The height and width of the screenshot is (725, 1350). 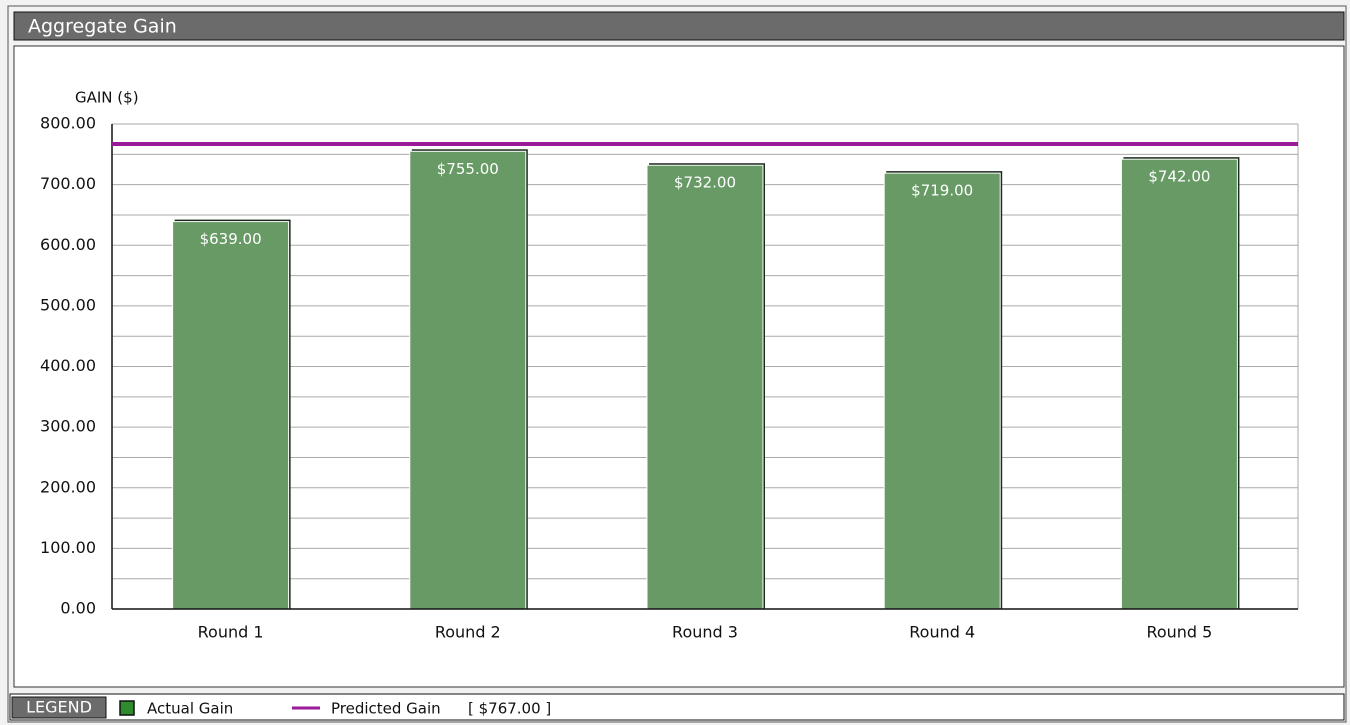 What do you see at coordinates (127, 708) in the screenshot?
I see `legend-swatch` at bounding box center [127, 708].